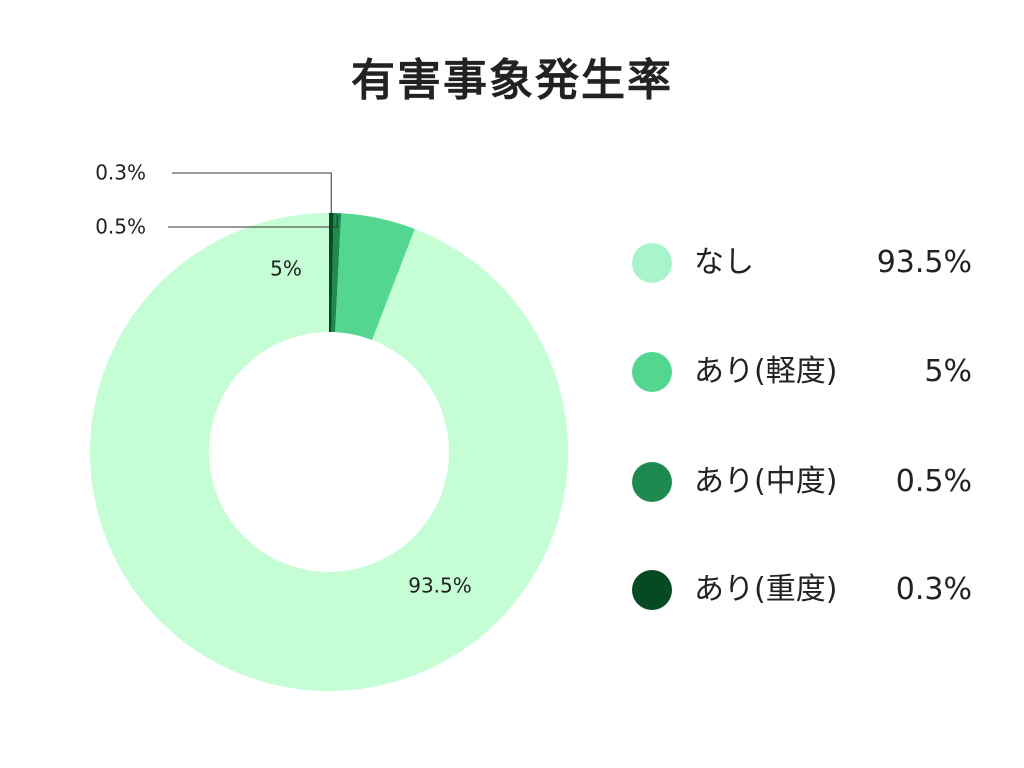 This screenshot has width=1024, height=768. What do you see at coordinates (120, 173) in the screenshot?
I see `data-label-severe: 0.3%` at bounding box center [120, 173].